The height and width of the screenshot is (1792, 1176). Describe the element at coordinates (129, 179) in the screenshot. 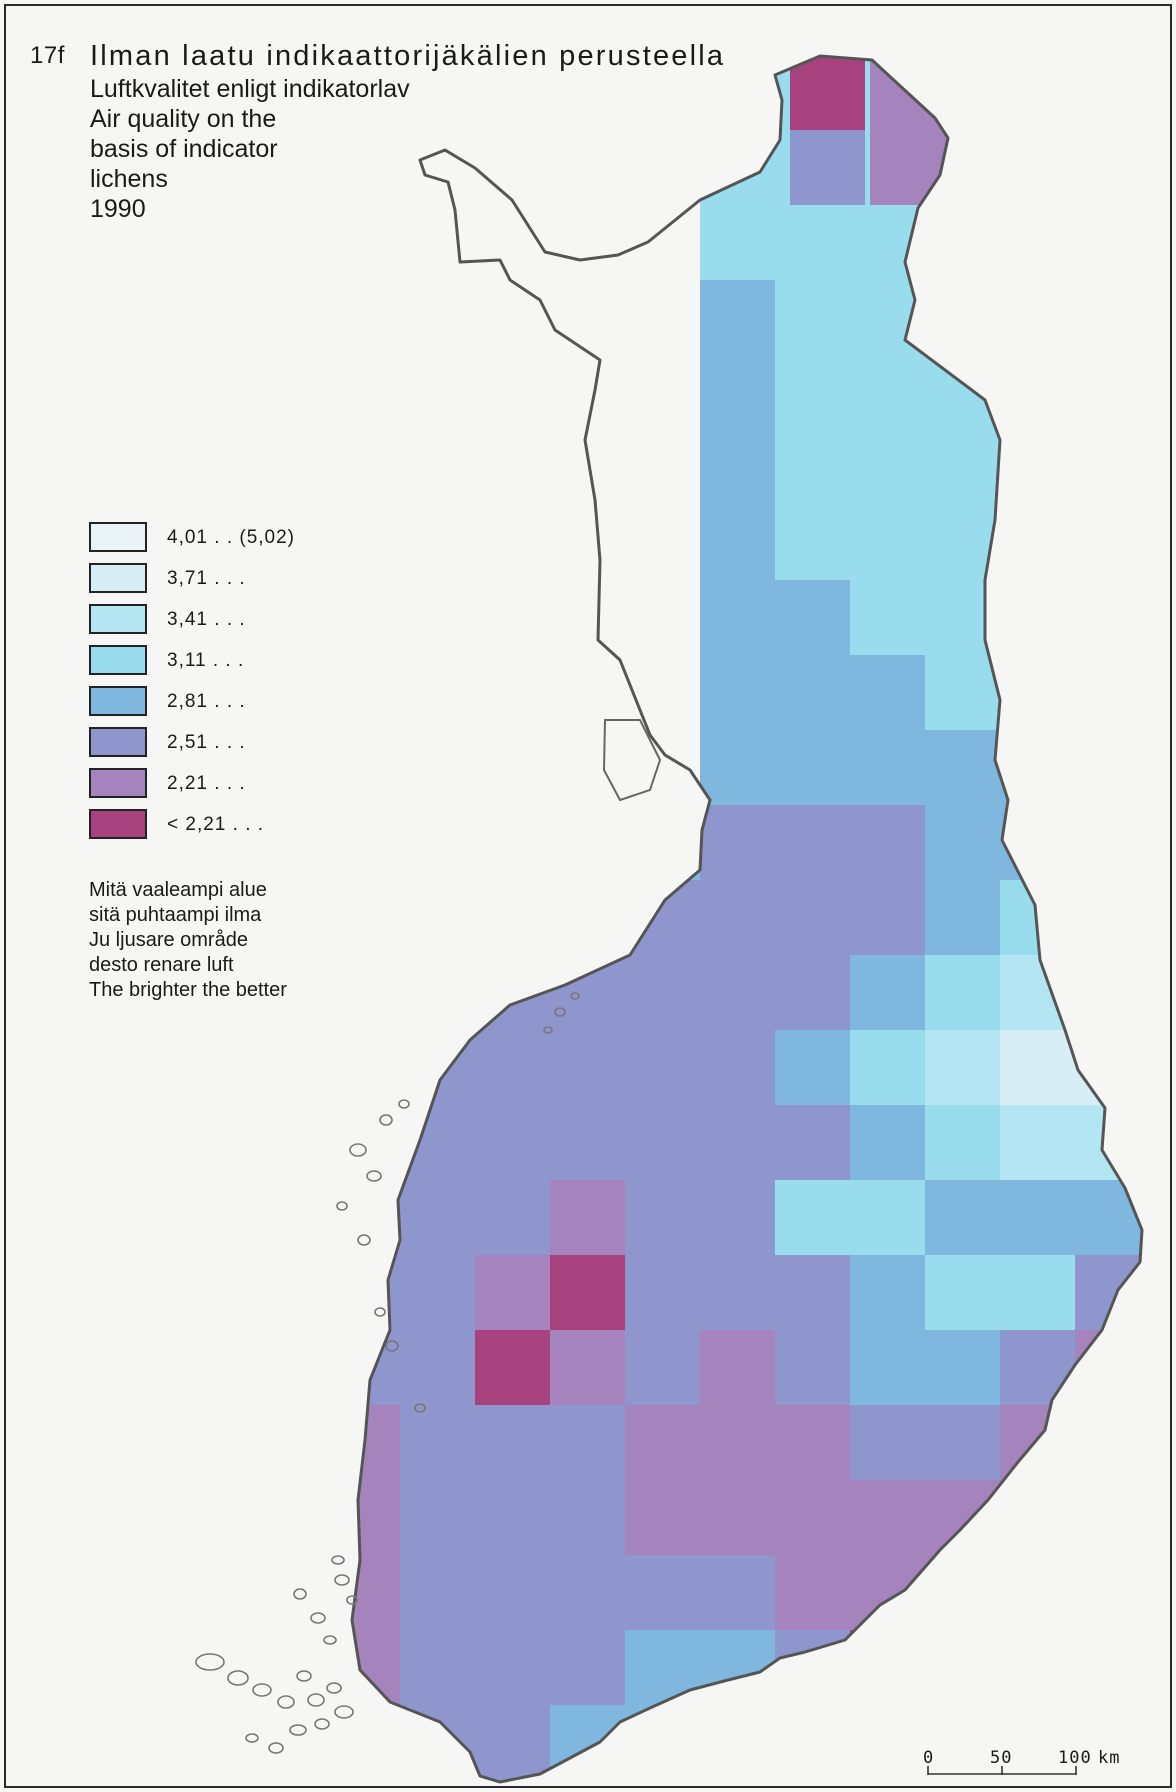

I see `title-english-line-3: lichens` at that location.